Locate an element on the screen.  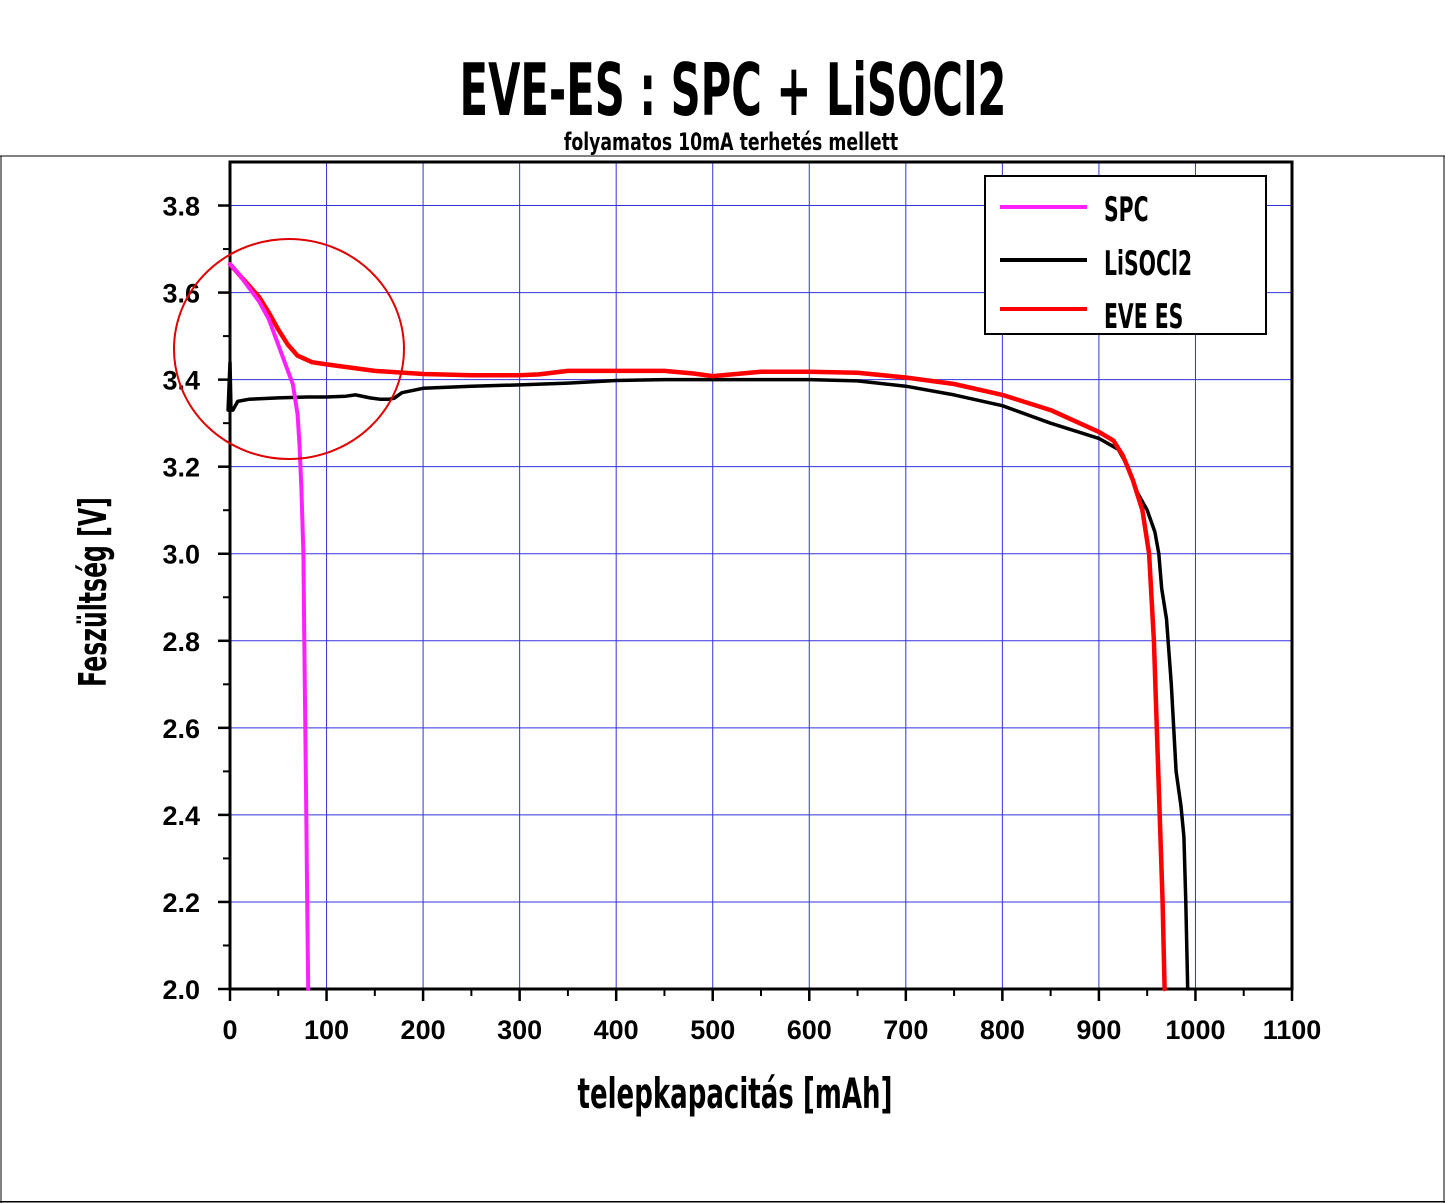
x-axis-label: telepkapacitás [mAh] is located at coordinates (735, 1095).